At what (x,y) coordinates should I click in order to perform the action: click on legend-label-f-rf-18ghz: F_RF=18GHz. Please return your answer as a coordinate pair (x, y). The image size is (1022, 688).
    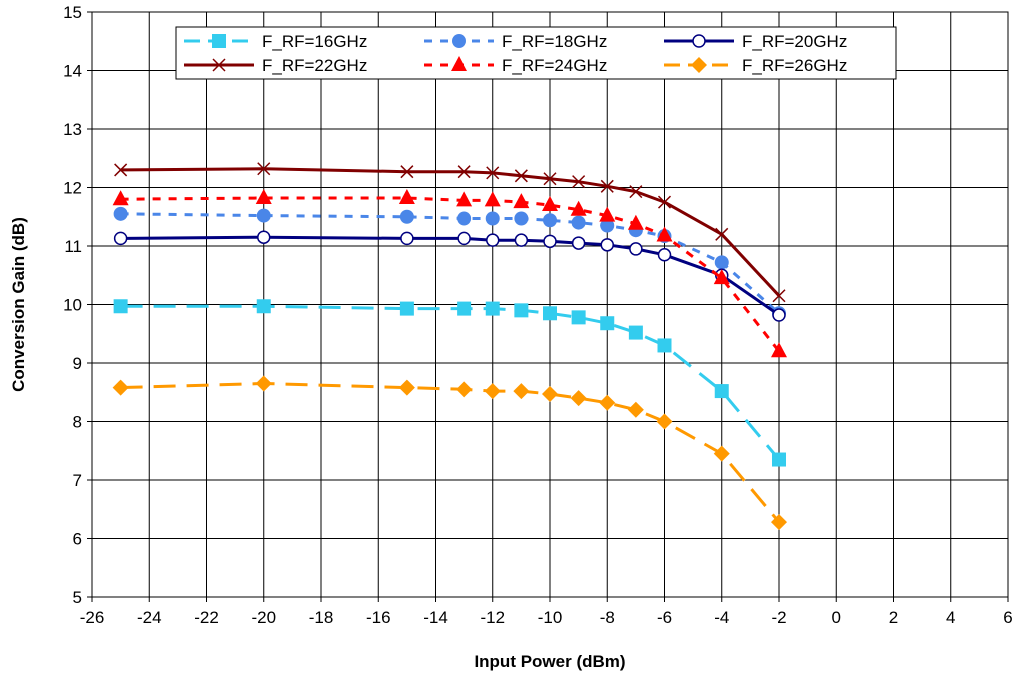
    Looking at the image, I should click on (554, 41).